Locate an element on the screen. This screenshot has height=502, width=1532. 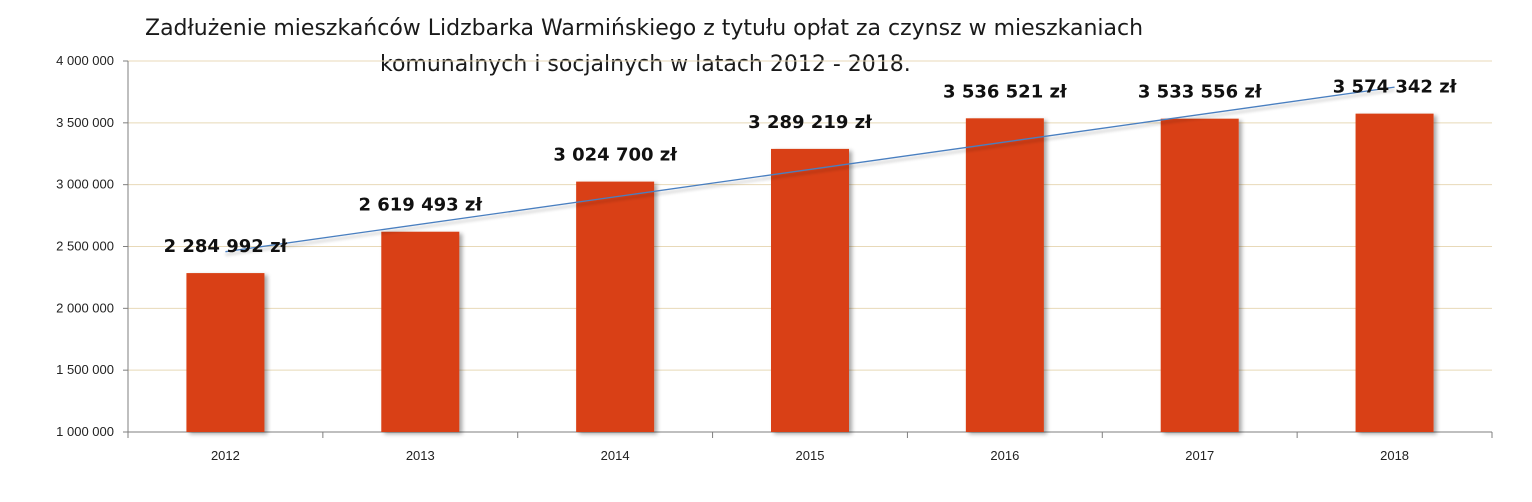
bar-2017 is located at coordinates (1199, 275).